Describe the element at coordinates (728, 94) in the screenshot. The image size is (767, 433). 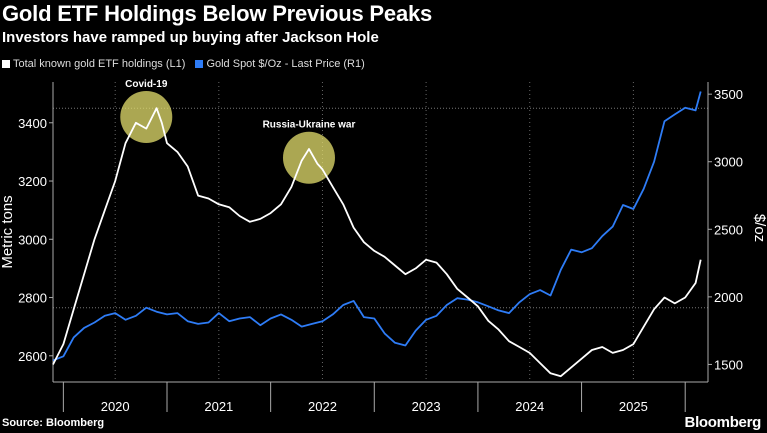
I see `y-right-tick-label: 3500` at that location.